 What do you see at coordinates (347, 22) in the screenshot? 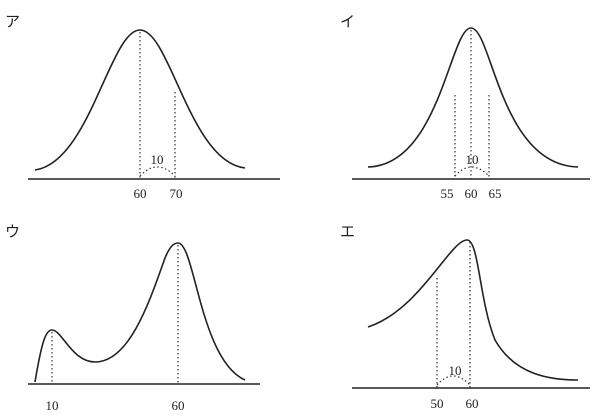
I see `panel-label: イ` at bounding box center [347, 22].